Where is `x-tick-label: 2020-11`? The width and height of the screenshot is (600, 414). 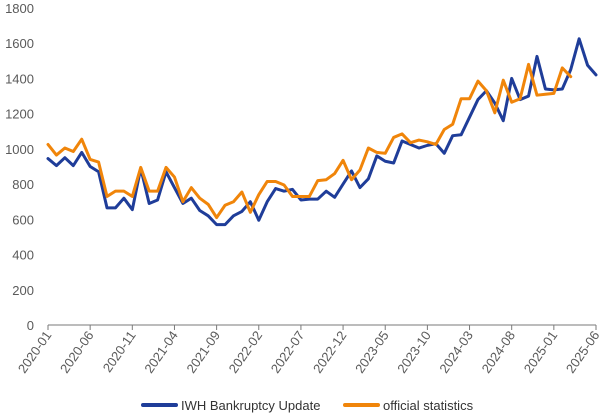 x-tick-label: 2020-11 is located at coordinates (119, 351).